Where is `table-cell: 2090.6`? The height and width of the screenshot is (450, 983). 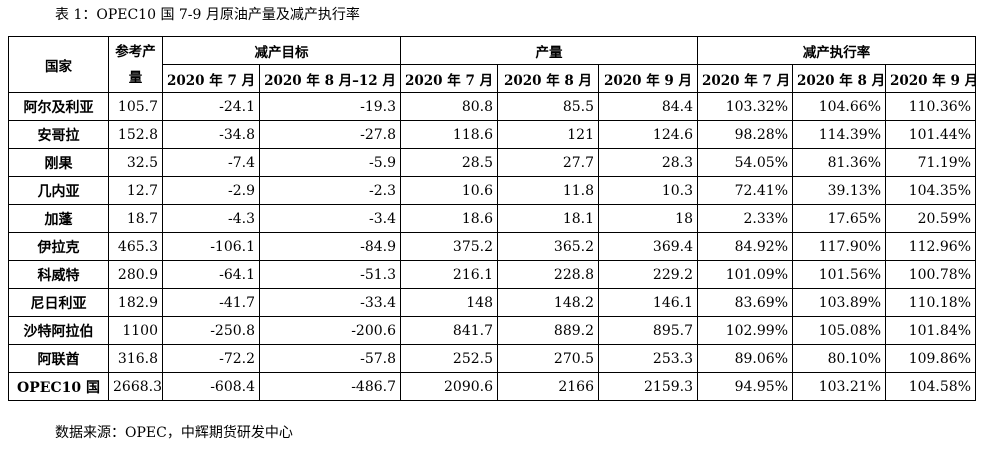 table-cell: 2090.6 is located at coordinates (449, 386).